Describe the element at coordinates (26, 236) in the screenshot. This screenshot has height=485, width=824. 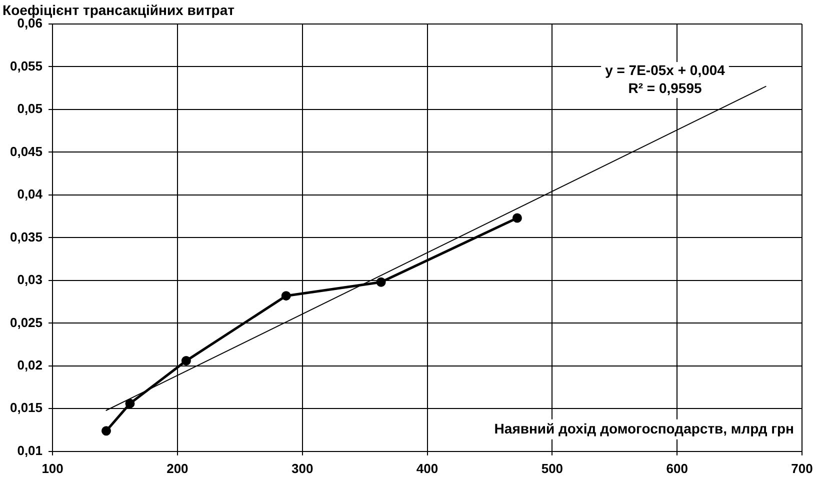
I see `y-tick-label: 0,035` at that location.